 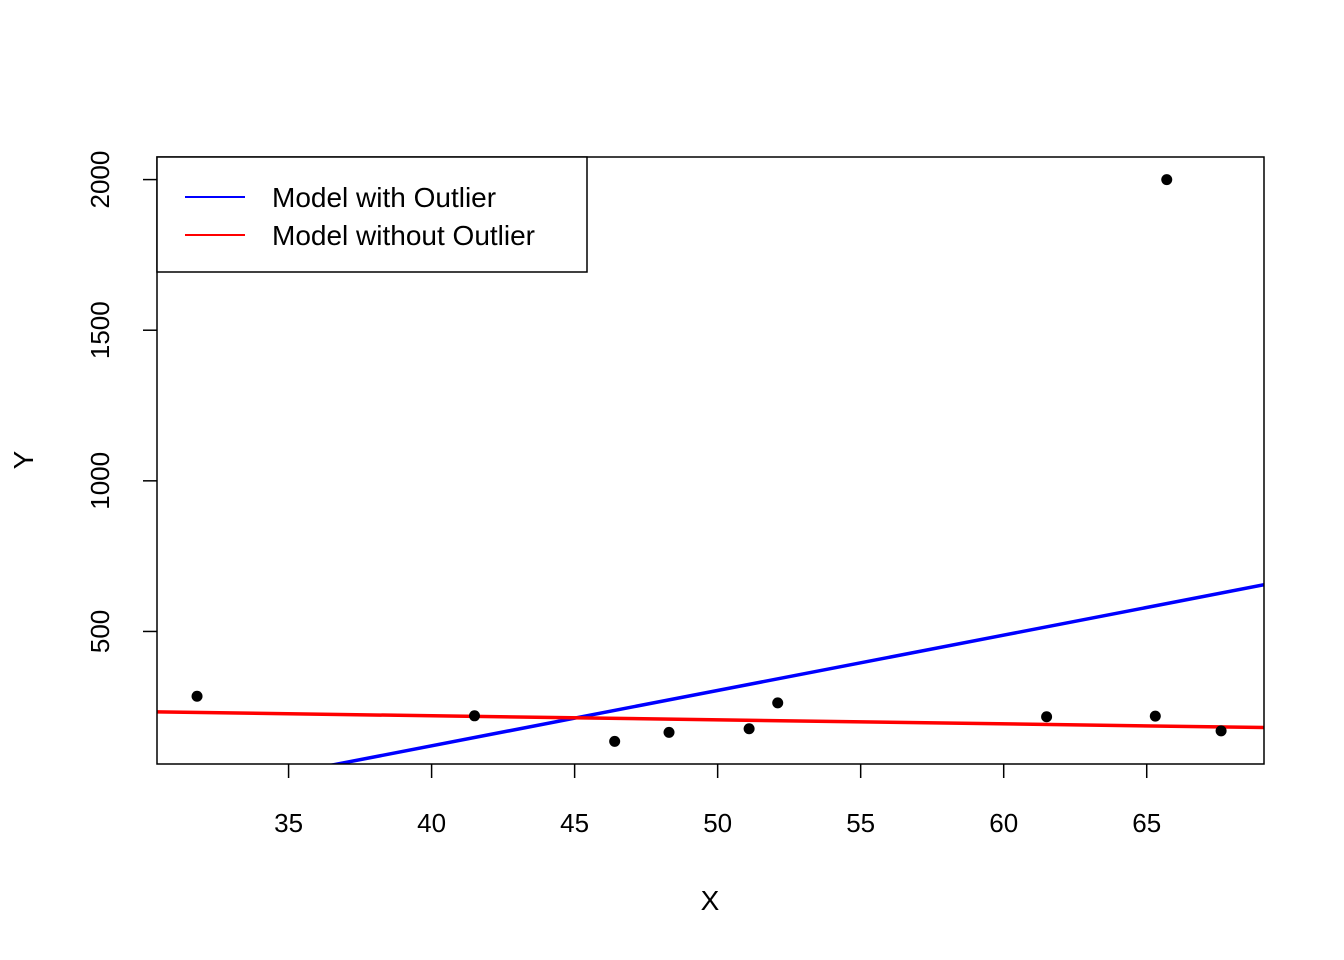 What do you see at coordinates (860, 823) in the screenshot?
I see `x-tick-label: 55` at bounding box center [860, 823].